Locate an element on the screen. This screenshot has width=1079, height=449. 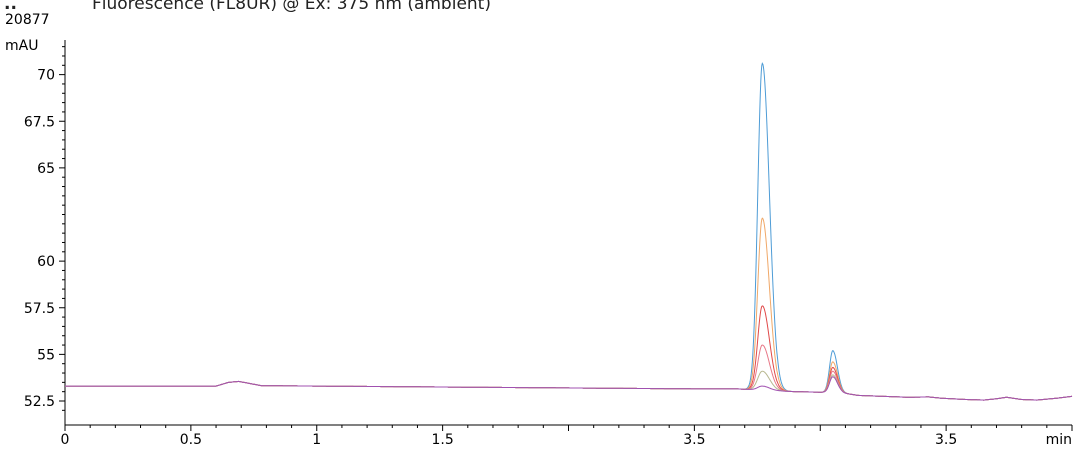
chart-title-prefix: .. is located at coordinates (10, 7).